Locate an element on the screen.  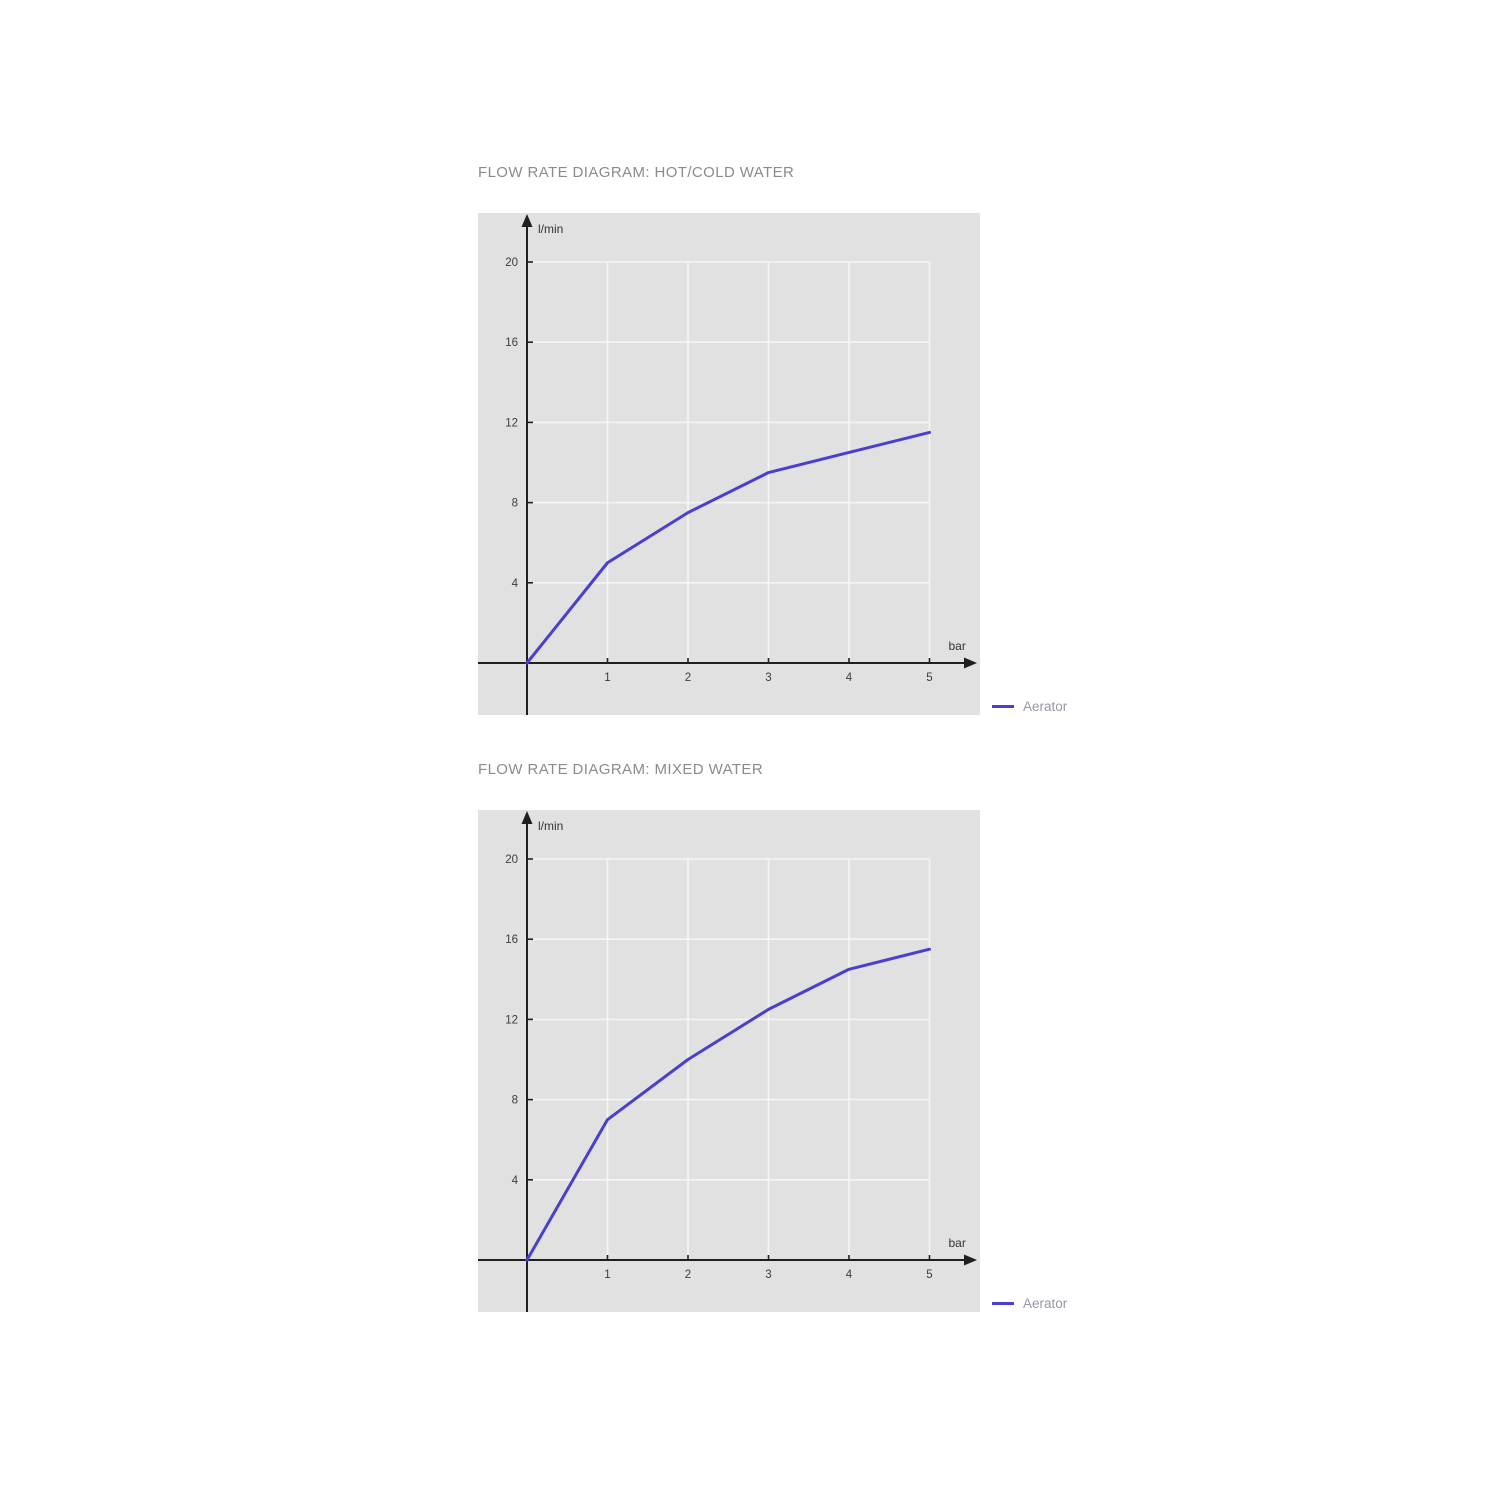
chart-title-hot-cold: FLOW RATE DIAGRAM: HOT/COLD WATER is located at coordinates (636, 172).